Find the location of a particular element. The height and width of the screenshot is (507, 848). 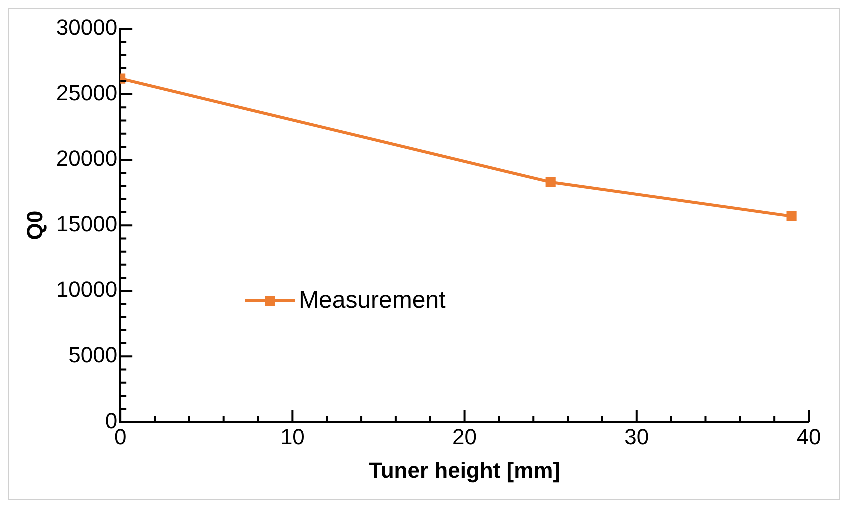

y-tick-label: 30000 is located at coordinates (87, 27).